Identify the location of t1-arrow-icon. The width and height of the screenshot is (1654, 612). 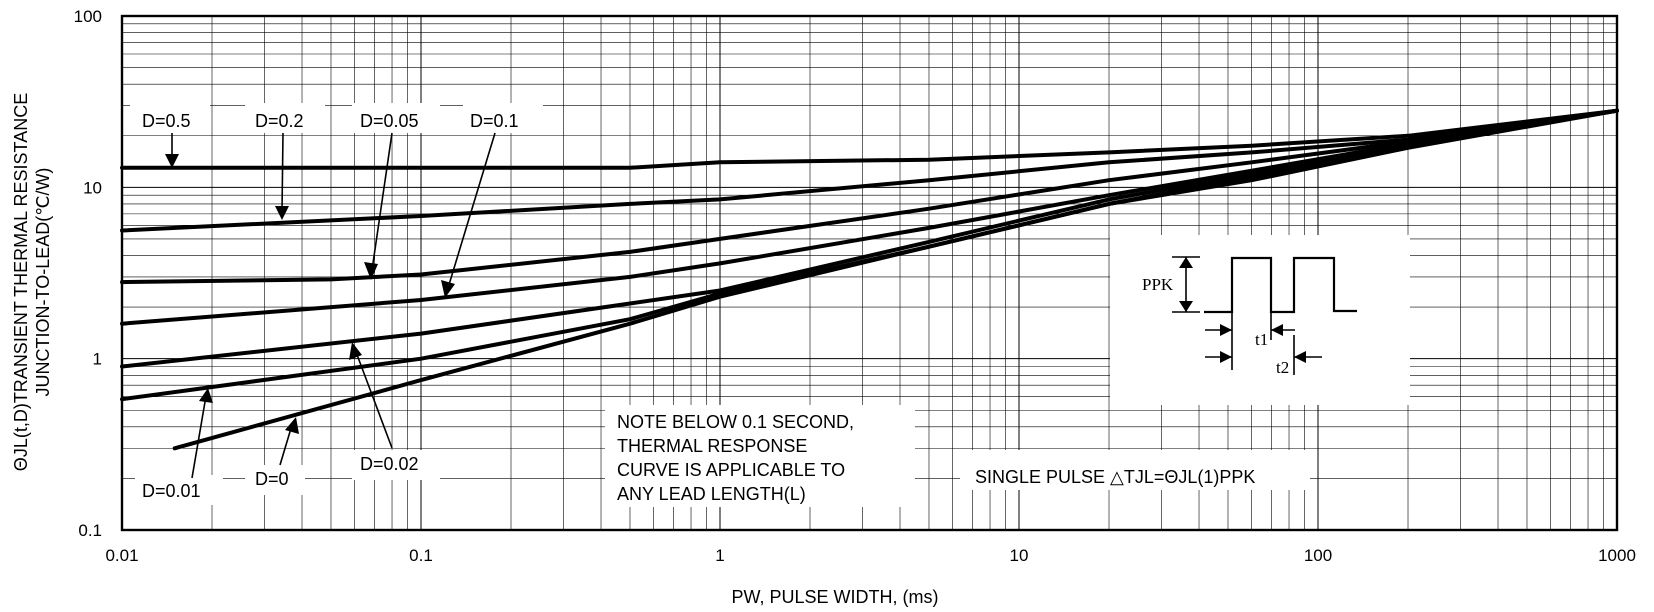
(1226, 330).